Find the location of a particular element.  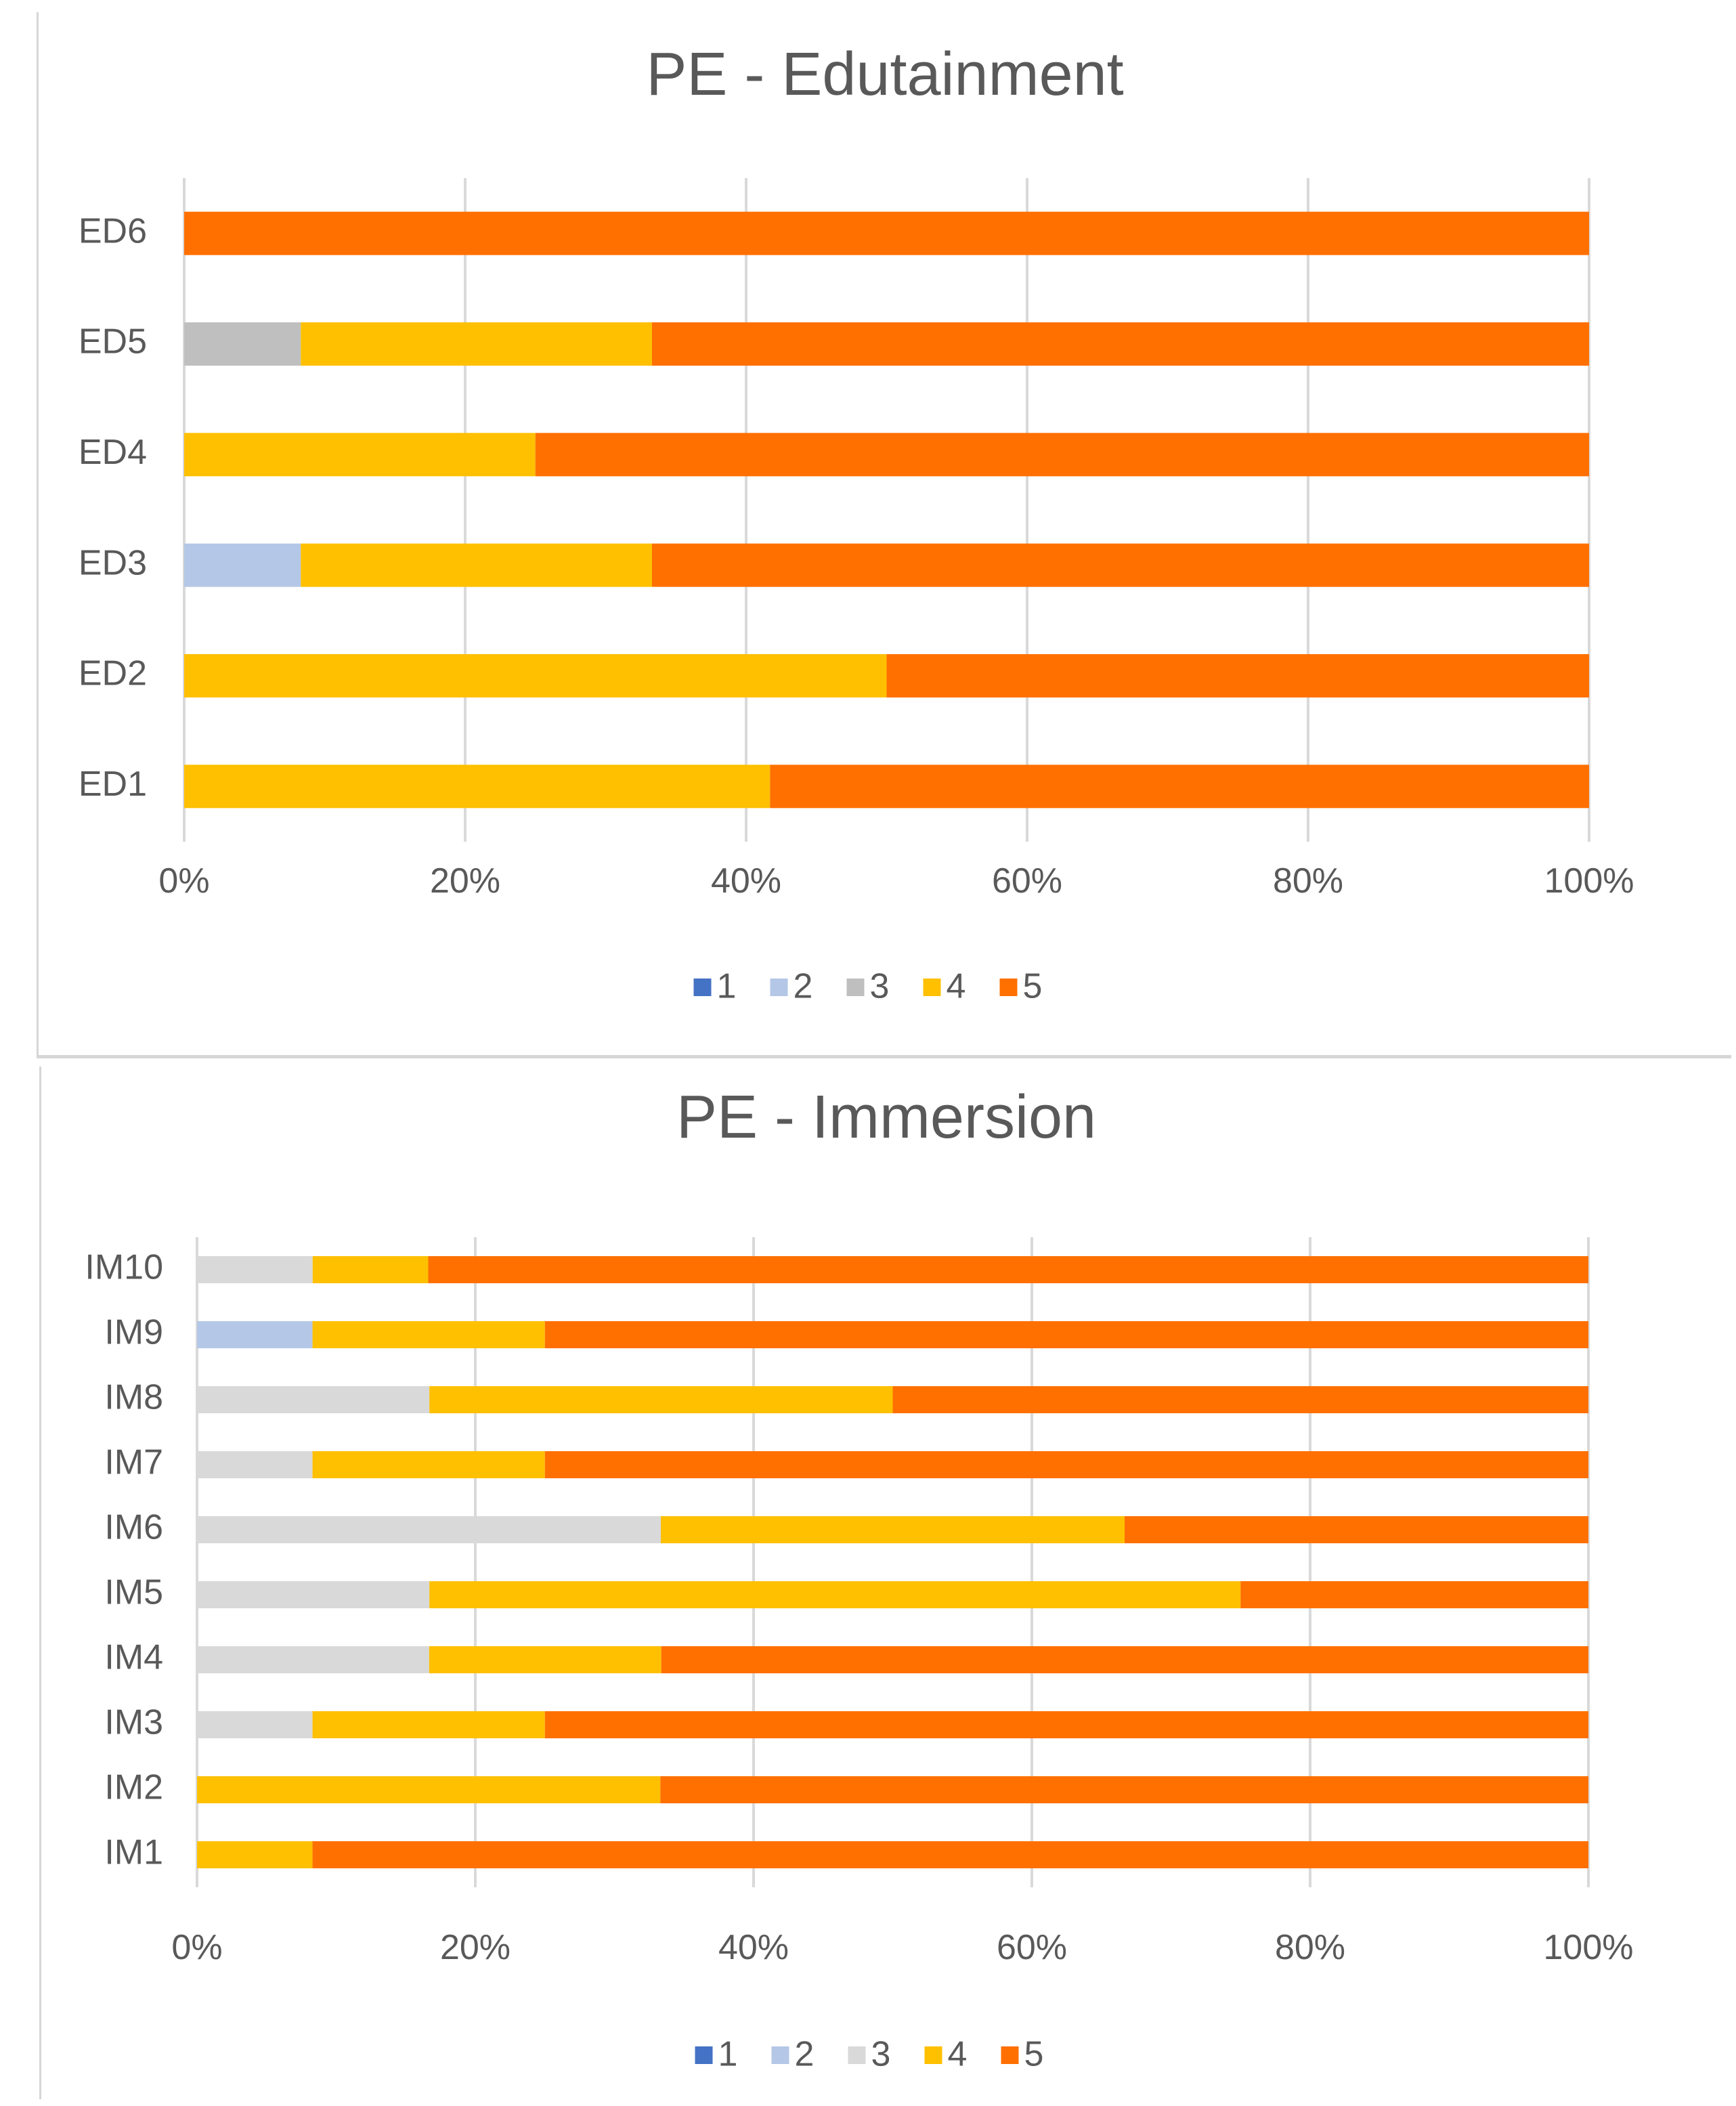

category-label: IM3 is located at coordinates (133, 1722).